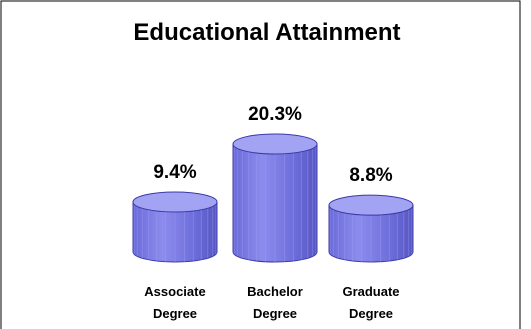  Describe the element at coordinates (370, 291) in the screenshot. I see `category-label-line: Graduate` at that location.